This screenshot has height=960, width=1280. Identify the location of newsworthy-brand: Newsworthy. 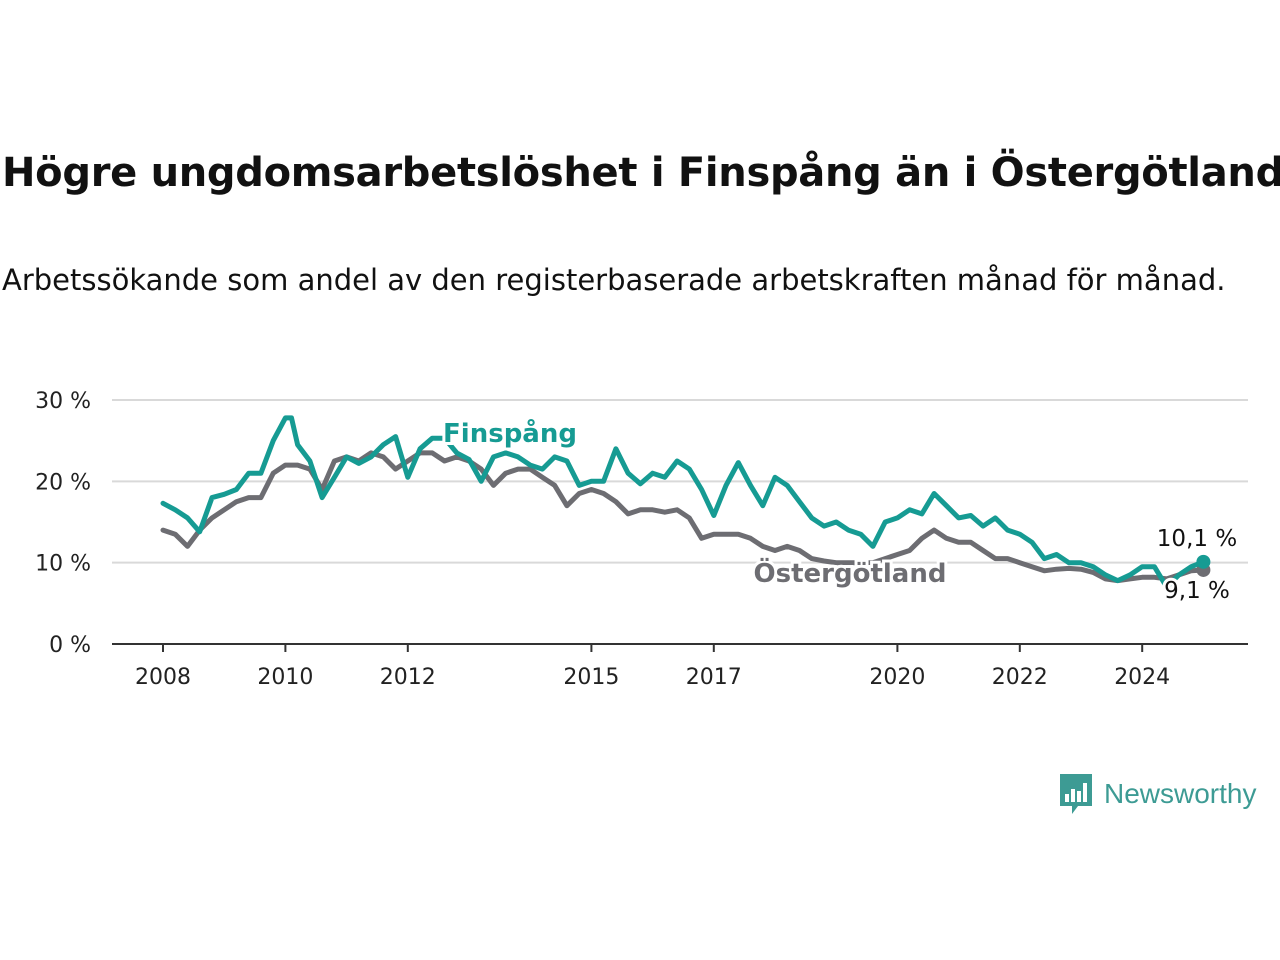
(1157, 794).